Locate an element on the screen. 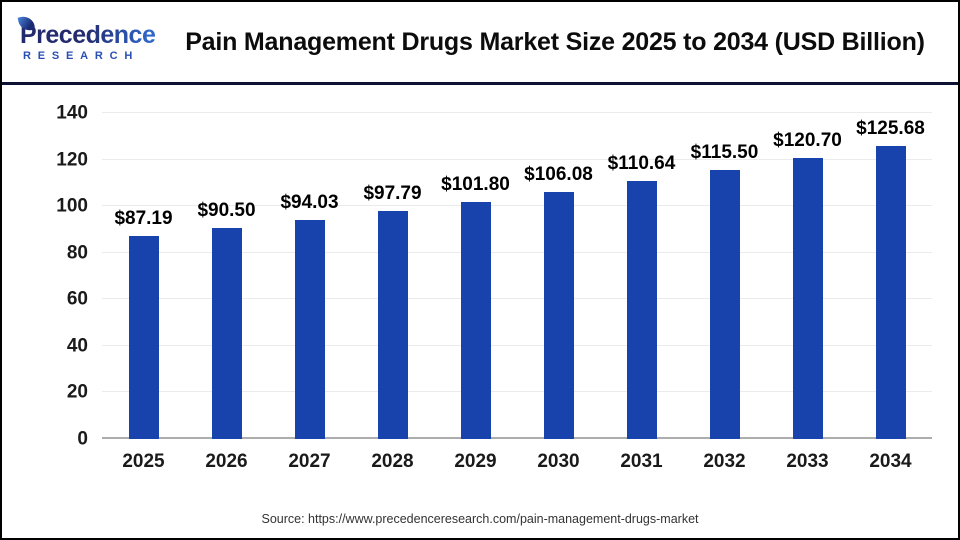 Image resolution: width=960 pixels, height=540 pixels. logo-subtitle-text: RESEARCH is located at coordinates (81, 55).